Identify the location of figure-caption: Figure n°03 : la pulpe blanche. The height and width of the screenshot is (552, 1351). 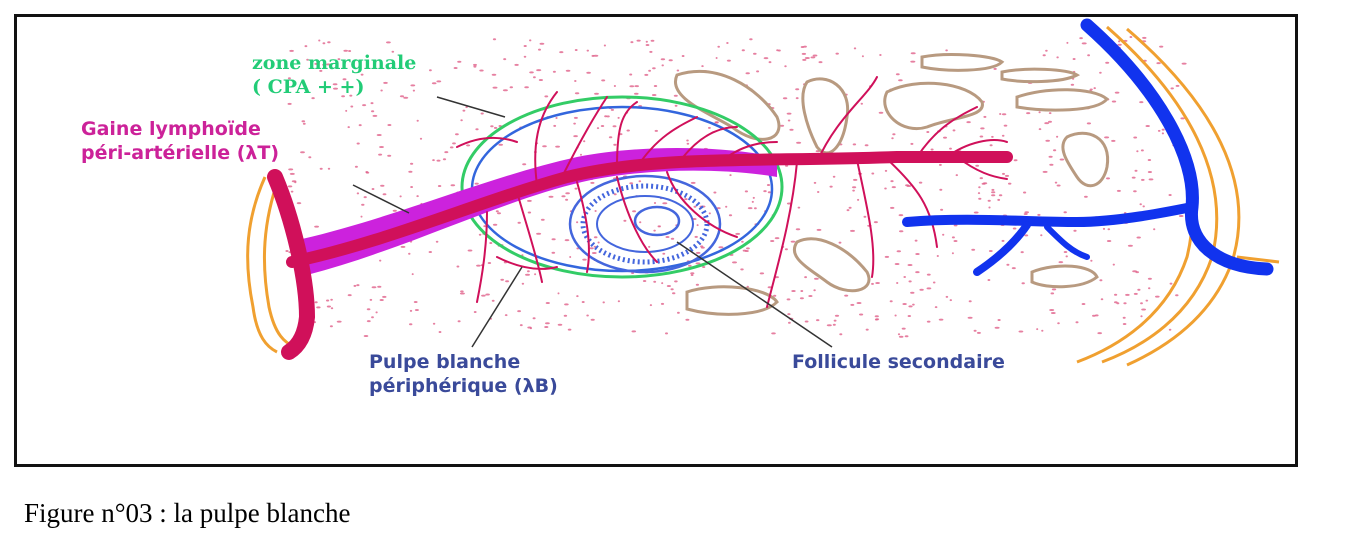
(187, 513).